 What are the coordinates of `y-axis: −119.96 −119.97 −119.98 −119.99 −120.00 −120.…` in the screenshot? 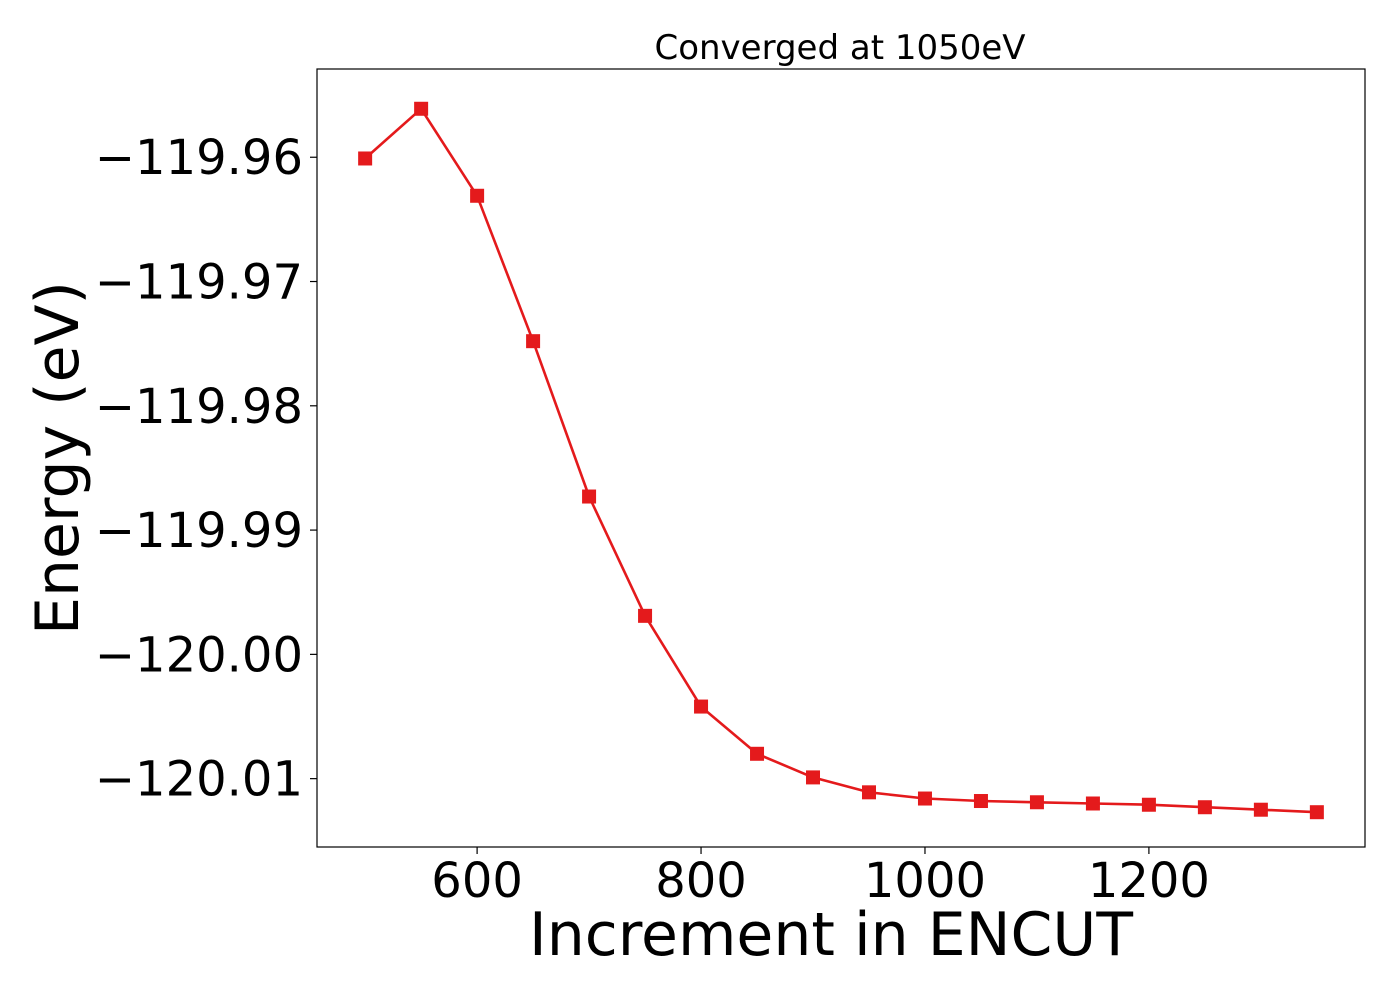 It's located at (206, 469).